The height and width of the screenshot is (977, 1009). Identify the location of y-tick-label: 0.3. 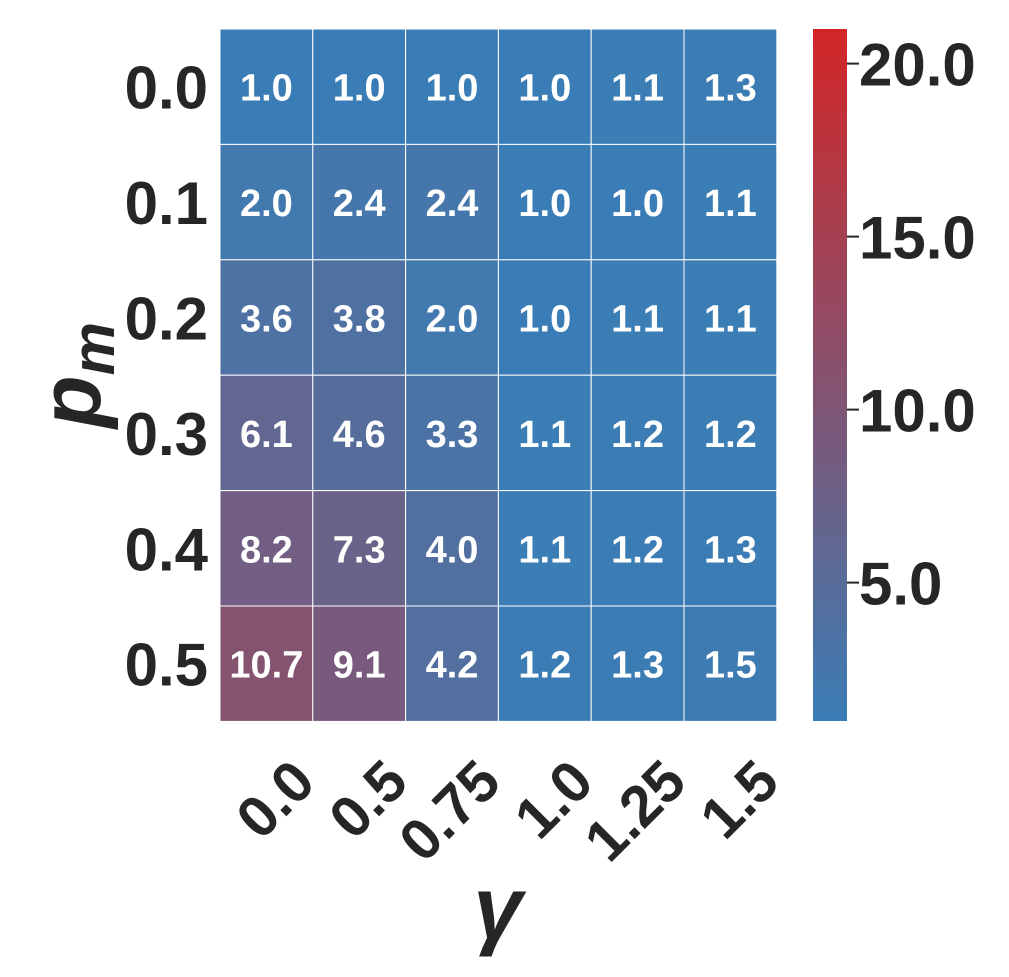
(166, 434).